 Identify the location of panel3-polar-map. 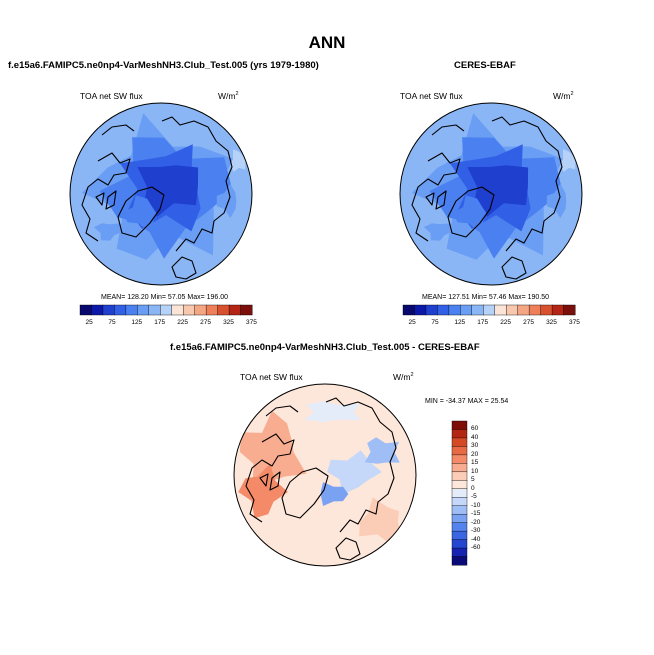
(325, 475).